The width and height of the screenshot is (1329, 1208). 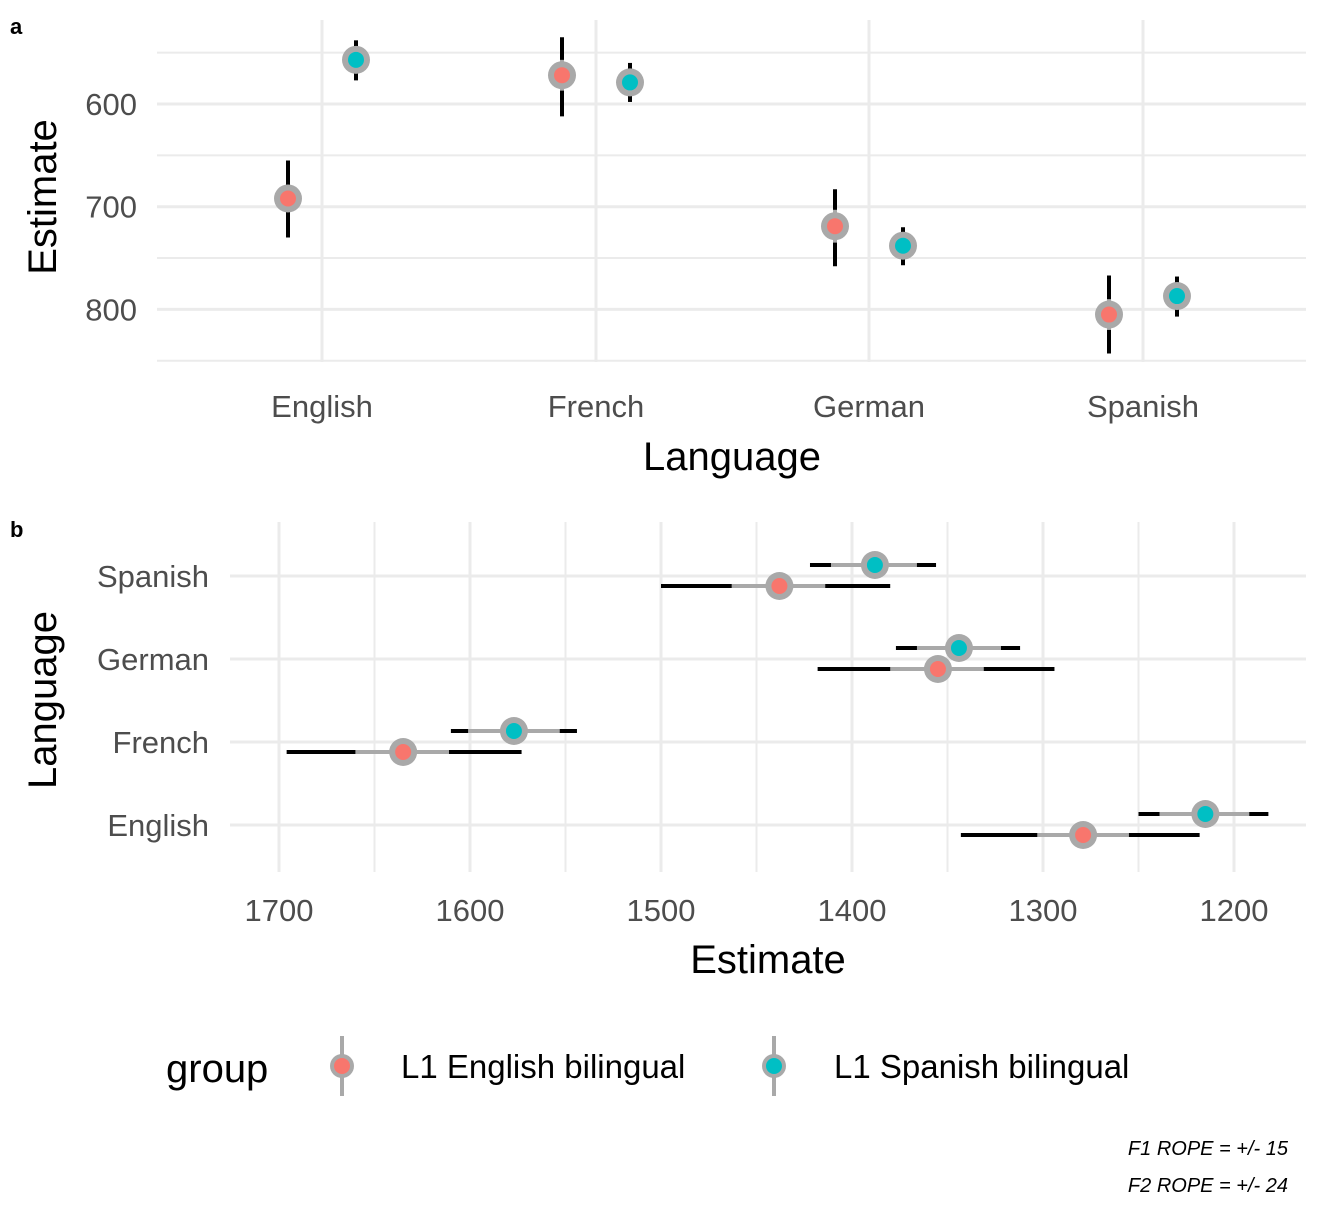 I want to click on panel-a-point-spanish-l1-english-bilingual, so click(x=1109, y=314).